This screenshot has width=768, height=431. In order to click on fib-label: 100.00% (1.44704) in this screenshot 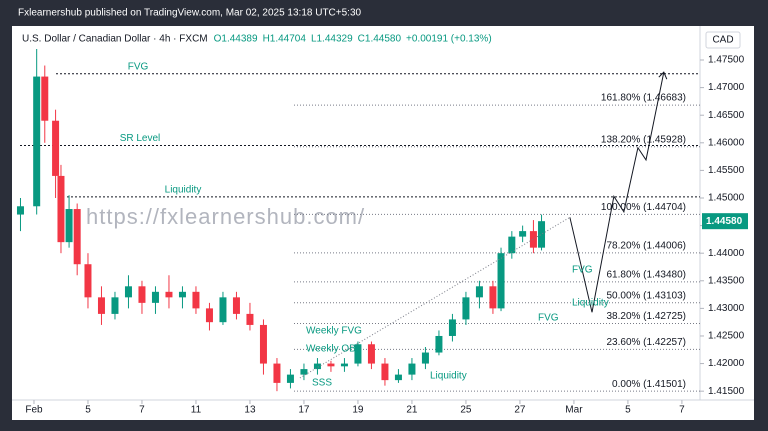, I will do `click(643, 207)`.